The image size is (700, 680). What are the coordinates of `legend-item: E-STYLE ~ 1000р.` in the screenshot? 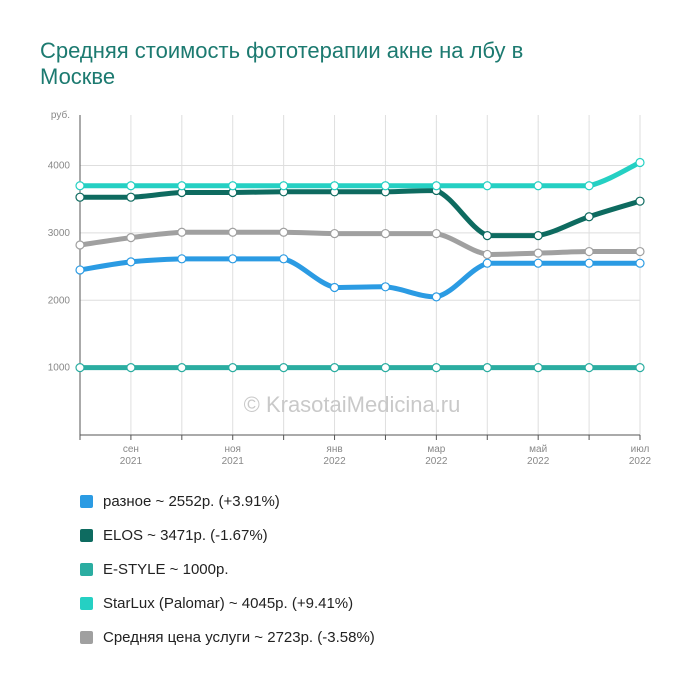 It's located at (227, 569).